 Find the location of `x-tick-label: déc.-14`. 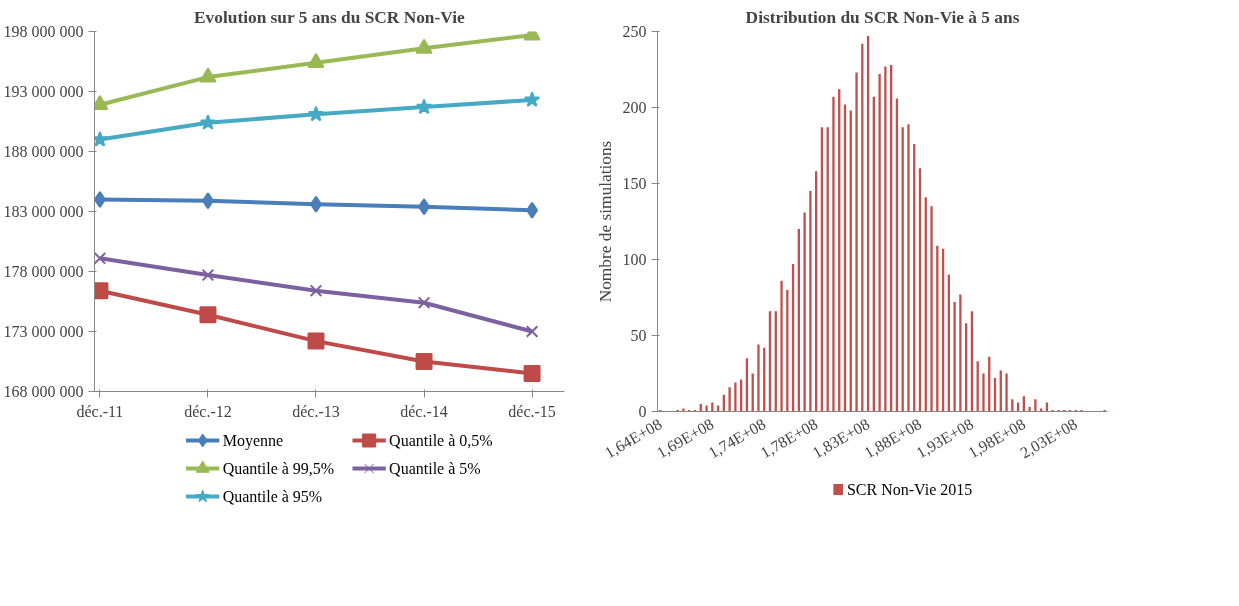

x-tick-label: déc.-14 is located at coordinates (424, 411).